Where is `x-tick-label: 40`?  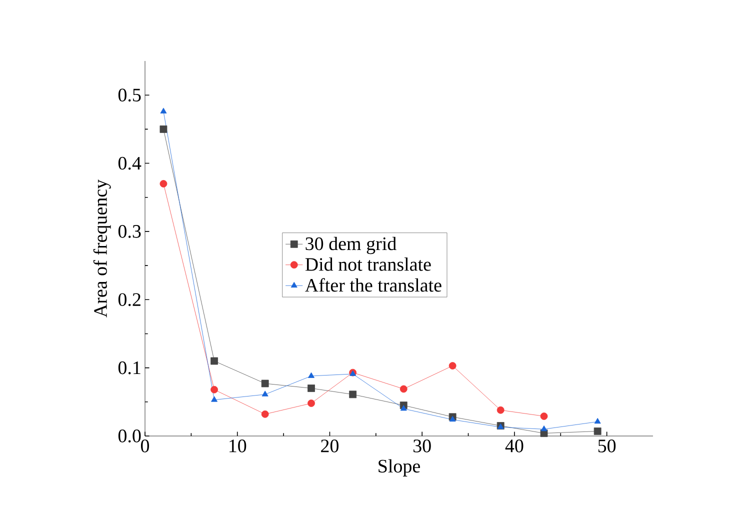 x-tick-label: 40 is located at coordinates (514, 446).